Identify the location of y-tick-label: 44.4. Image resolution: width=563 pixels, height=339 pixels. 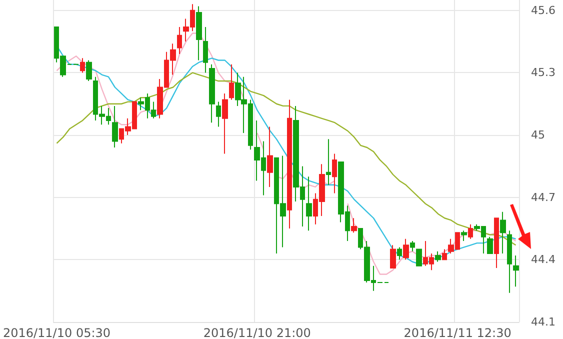
(543, 259).